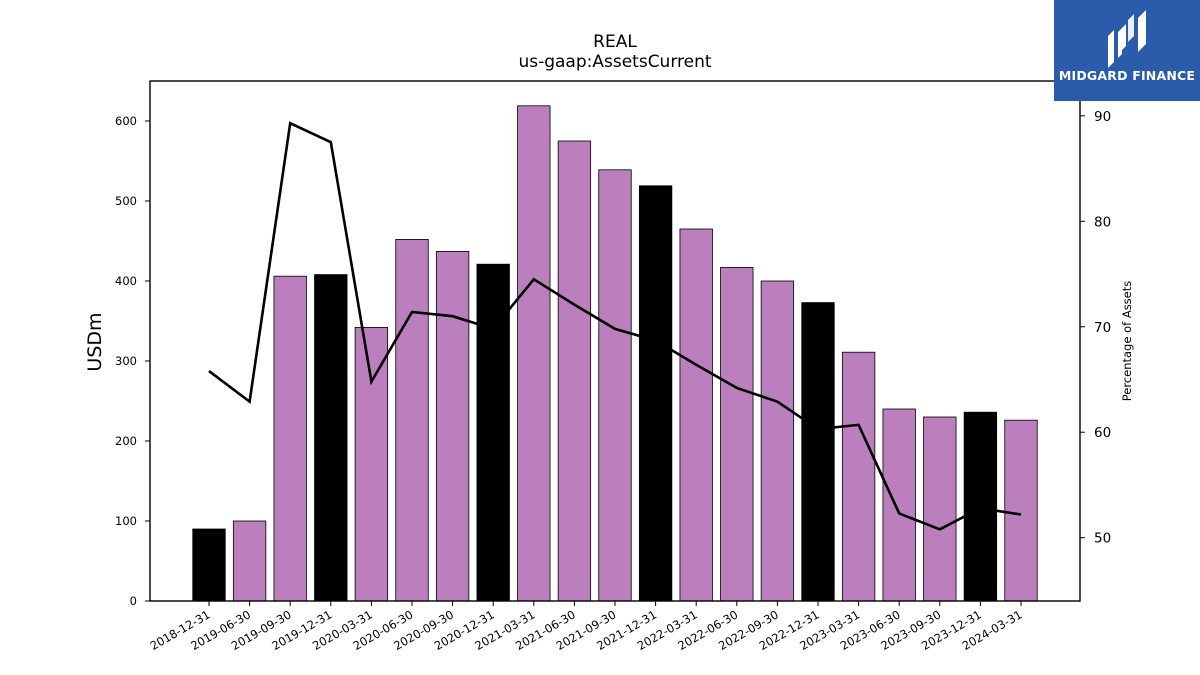 This screenshot has height=675, width=1200. Describe the element at coordinates (126, 281) in the screenshot. I see `y-tick-label: 400` at that location.